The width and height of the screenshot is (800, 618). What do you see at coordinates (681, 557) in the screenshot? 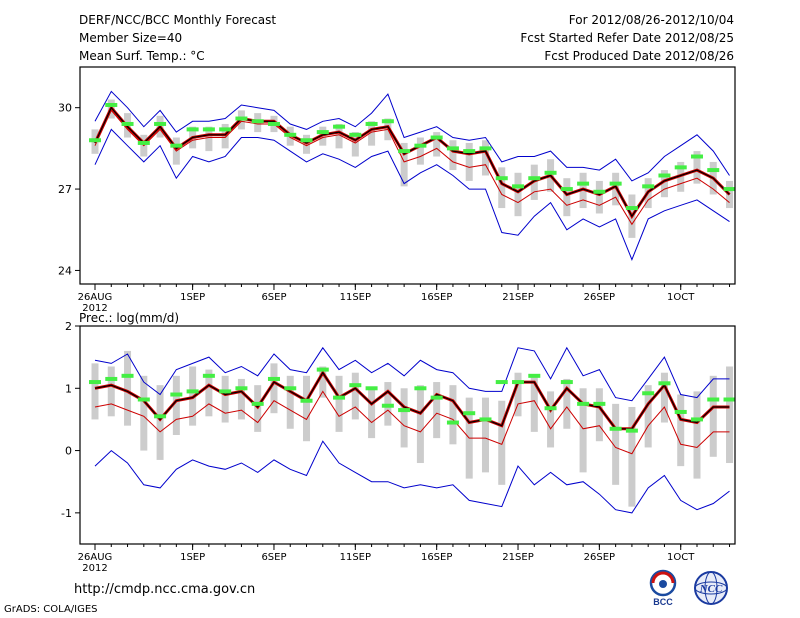
I see `x-tick-label: 1OCT` at bounding box center [681, 557].